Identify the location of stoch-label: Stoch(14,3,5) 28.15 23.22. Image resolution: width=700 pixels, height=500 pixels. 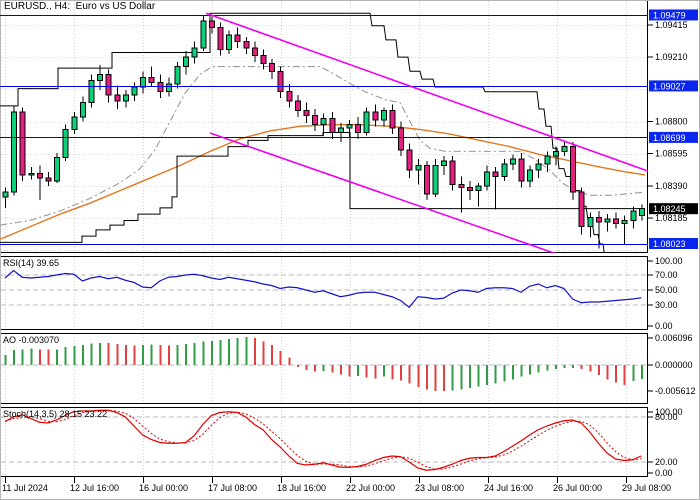
(55, 414).